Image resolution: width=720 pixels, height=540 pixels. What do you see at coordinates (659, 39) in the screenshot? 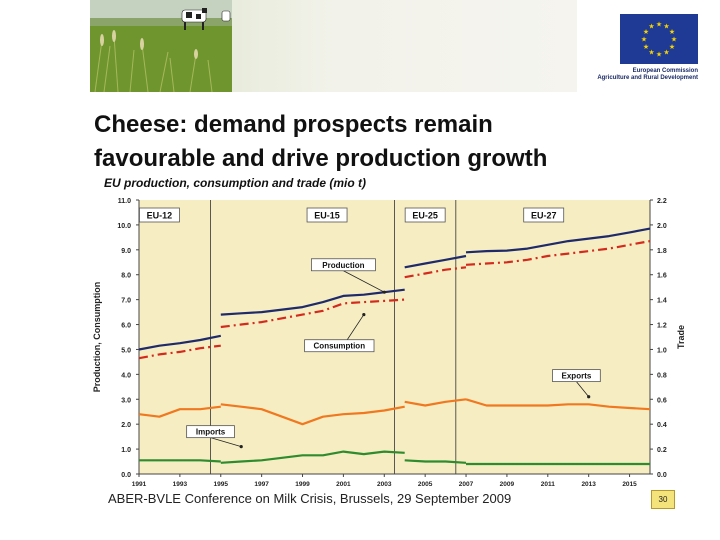
I see `eu-flag-logo: ★ ★★★★★★★★★★★` at bounding box center [659, 39].